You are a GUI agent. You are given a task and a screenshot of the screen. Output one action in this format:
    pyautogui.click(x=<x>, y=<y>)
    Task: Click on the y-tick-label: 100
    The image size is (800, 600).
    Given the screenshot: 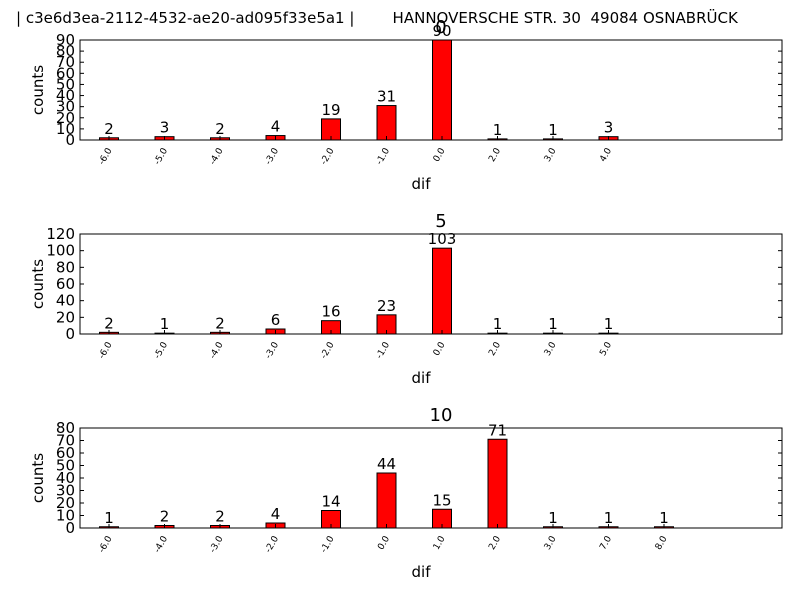 What is the action you would take?
    pyautogui.click(x=60, y=251)
    